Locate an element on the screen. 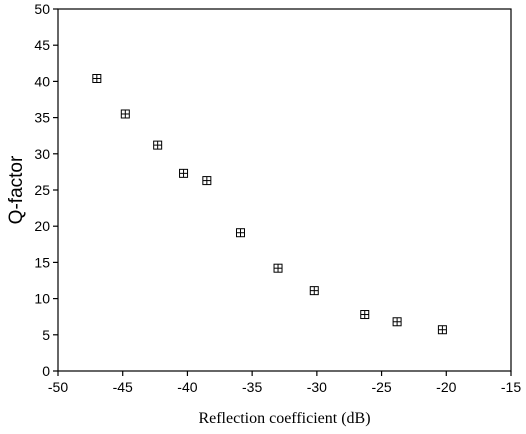  y-tick-label: 10 is located at coordinates (42, 299).